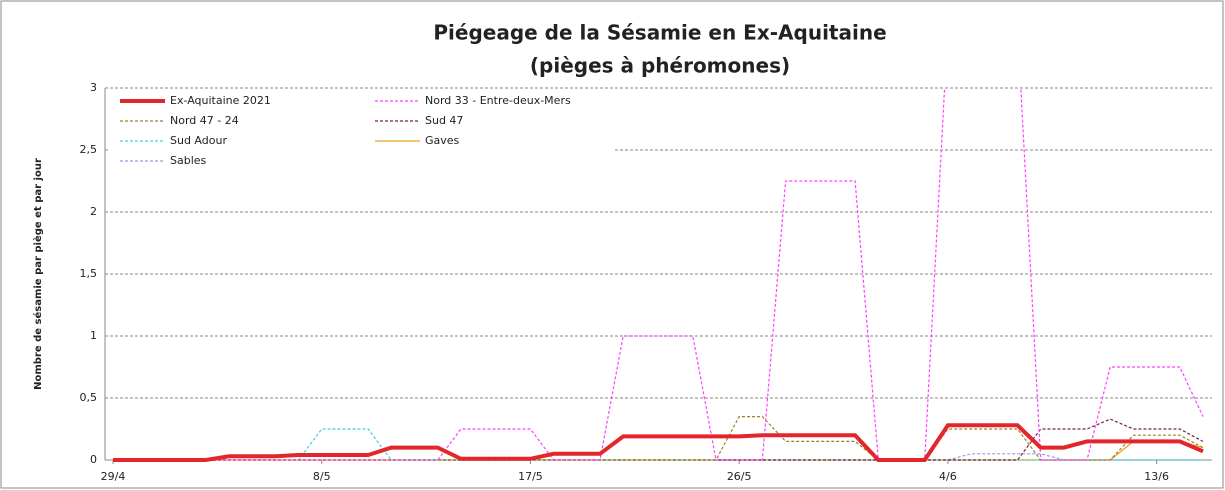  I want to click on x-tick-label: 4/6, so click(948, 476).